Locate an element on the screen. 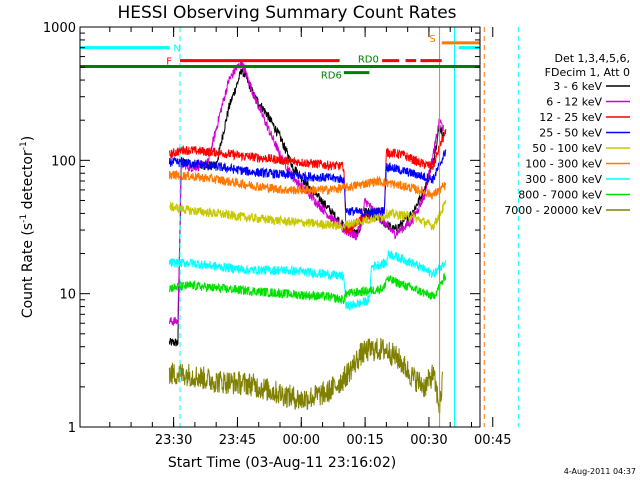 Image resolution: width=640 pixels, height=480 pixels. legend-header-line-1: Det 1,3,4,5,6, is located at coordinates (592, 58).